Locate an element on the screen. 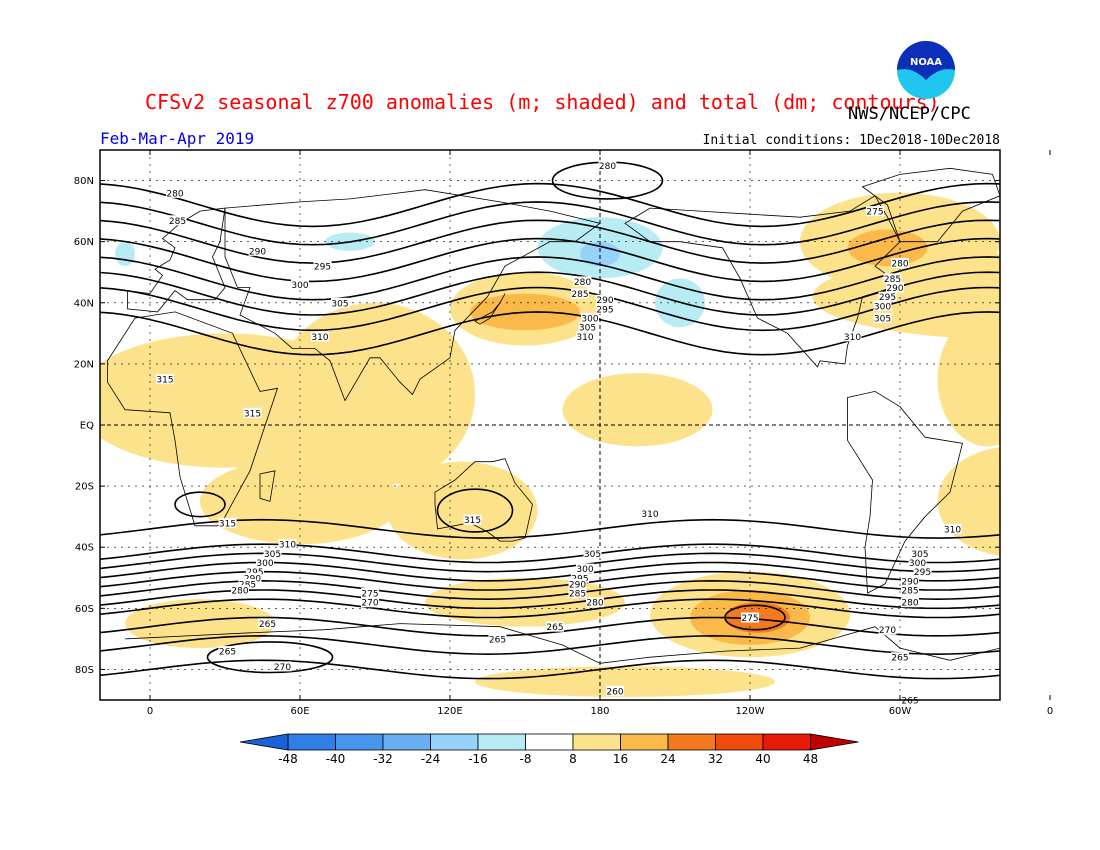  contour-label: 275 is located at coordinates (749, 619).